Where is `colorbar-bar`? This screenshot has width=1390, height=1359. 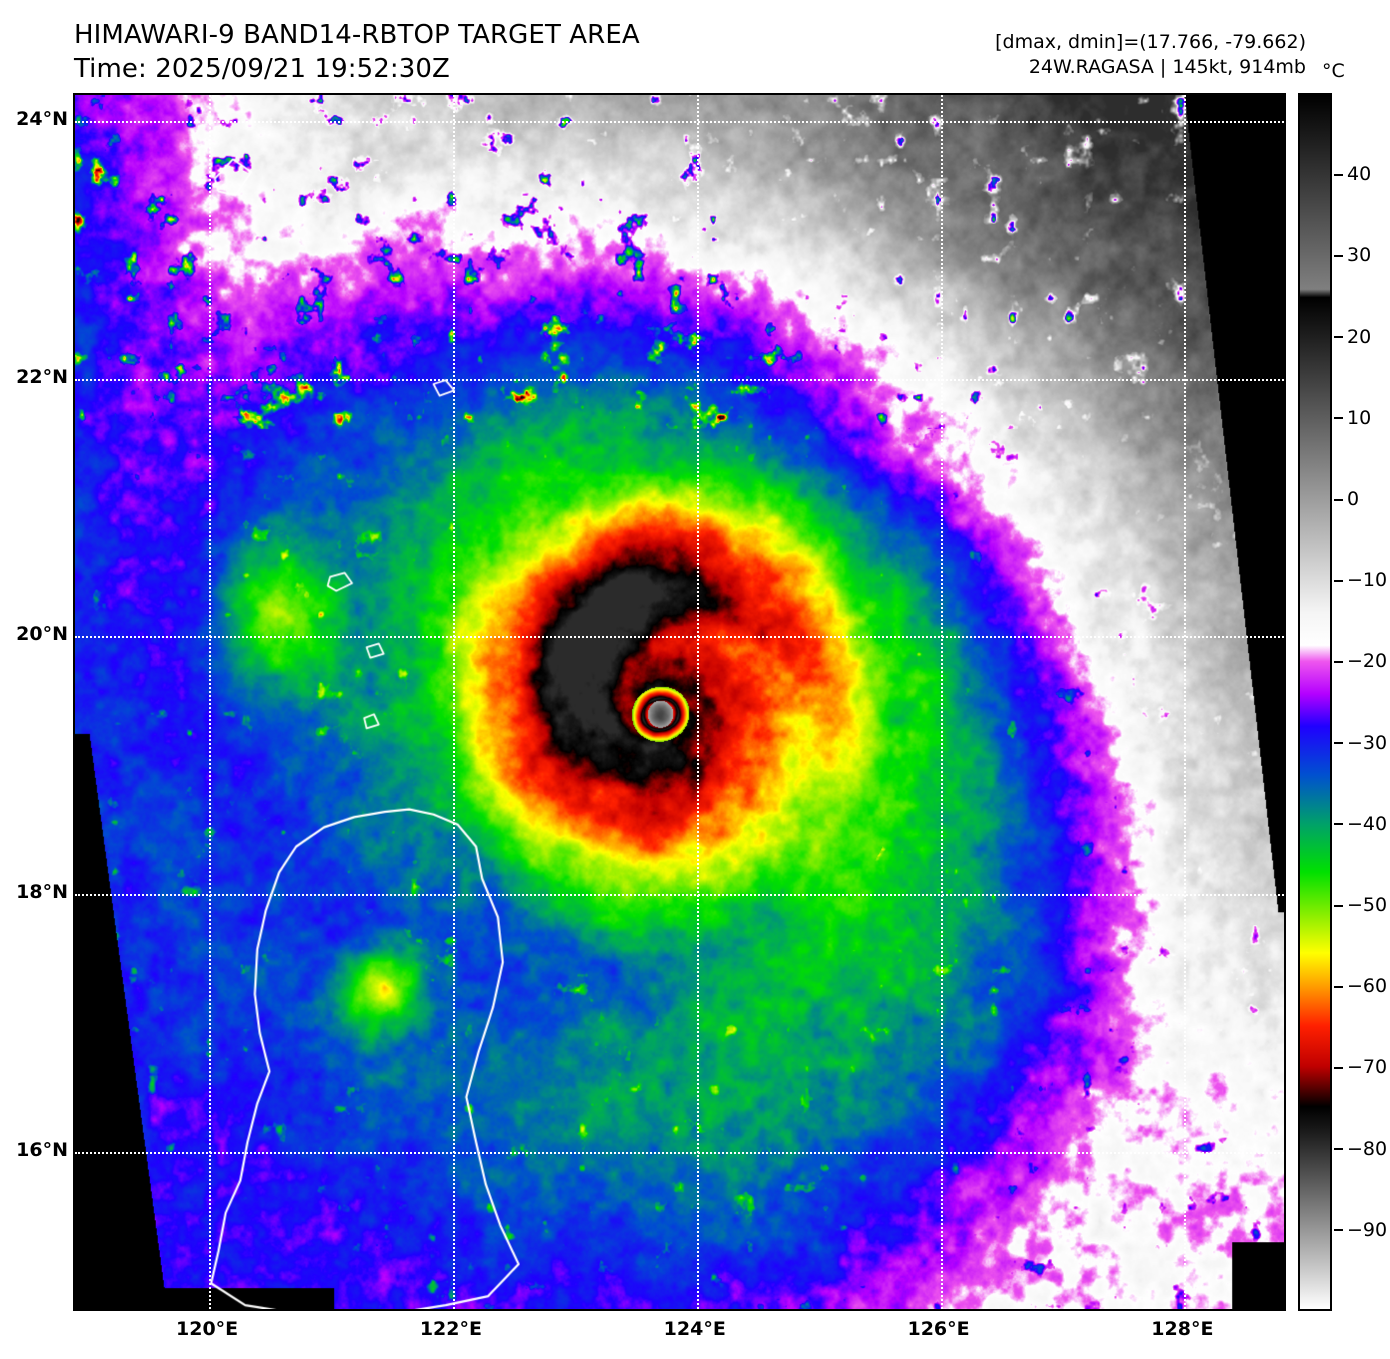
colorbar-bar is located at coordinates (1315, 702).